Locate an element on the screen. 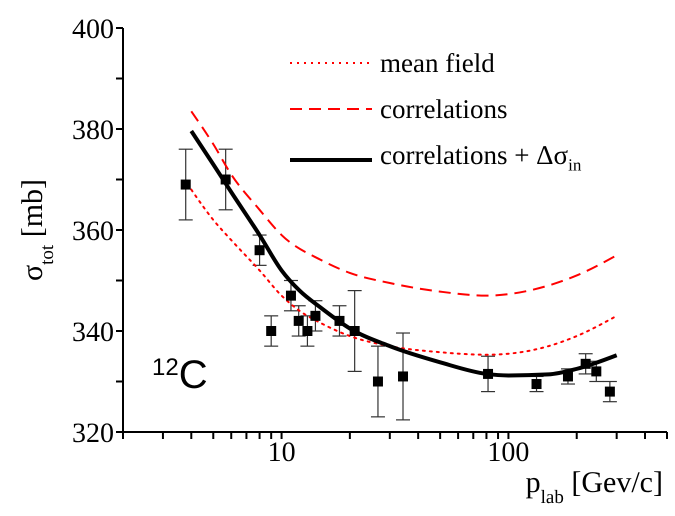 The image size is (675, 516). x-tick-label: 10 is located at coordinates (282, 452).